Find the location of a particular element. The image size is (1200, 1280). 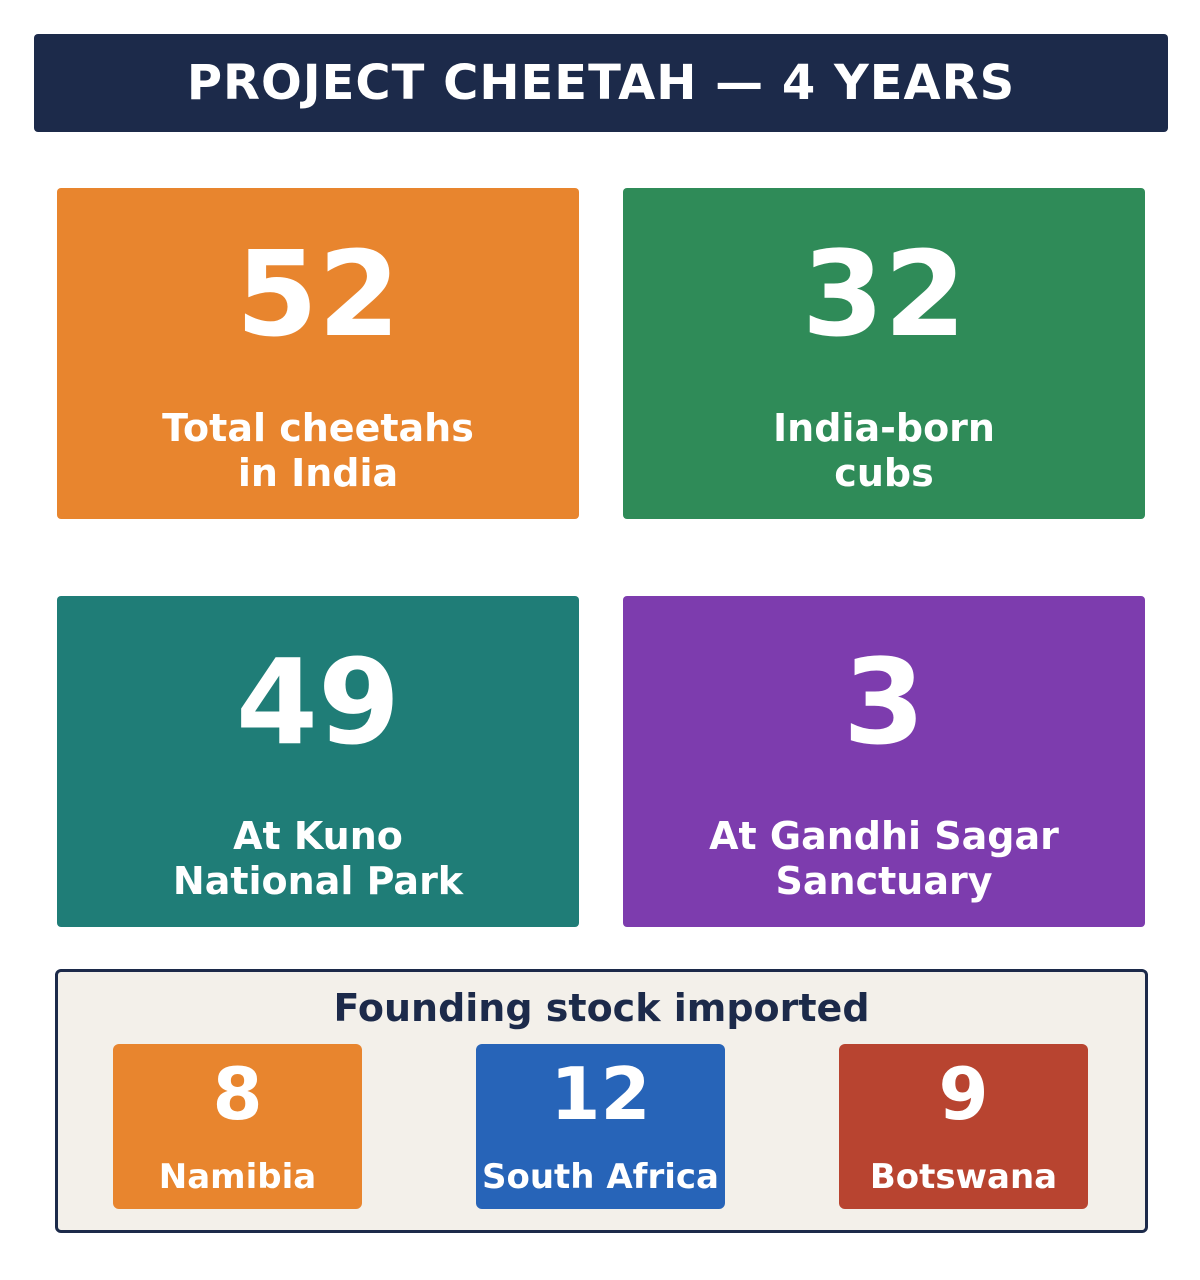

page-title: PROJECT CHEETAH — 4 YEARS is located at coordinates (601, 83).